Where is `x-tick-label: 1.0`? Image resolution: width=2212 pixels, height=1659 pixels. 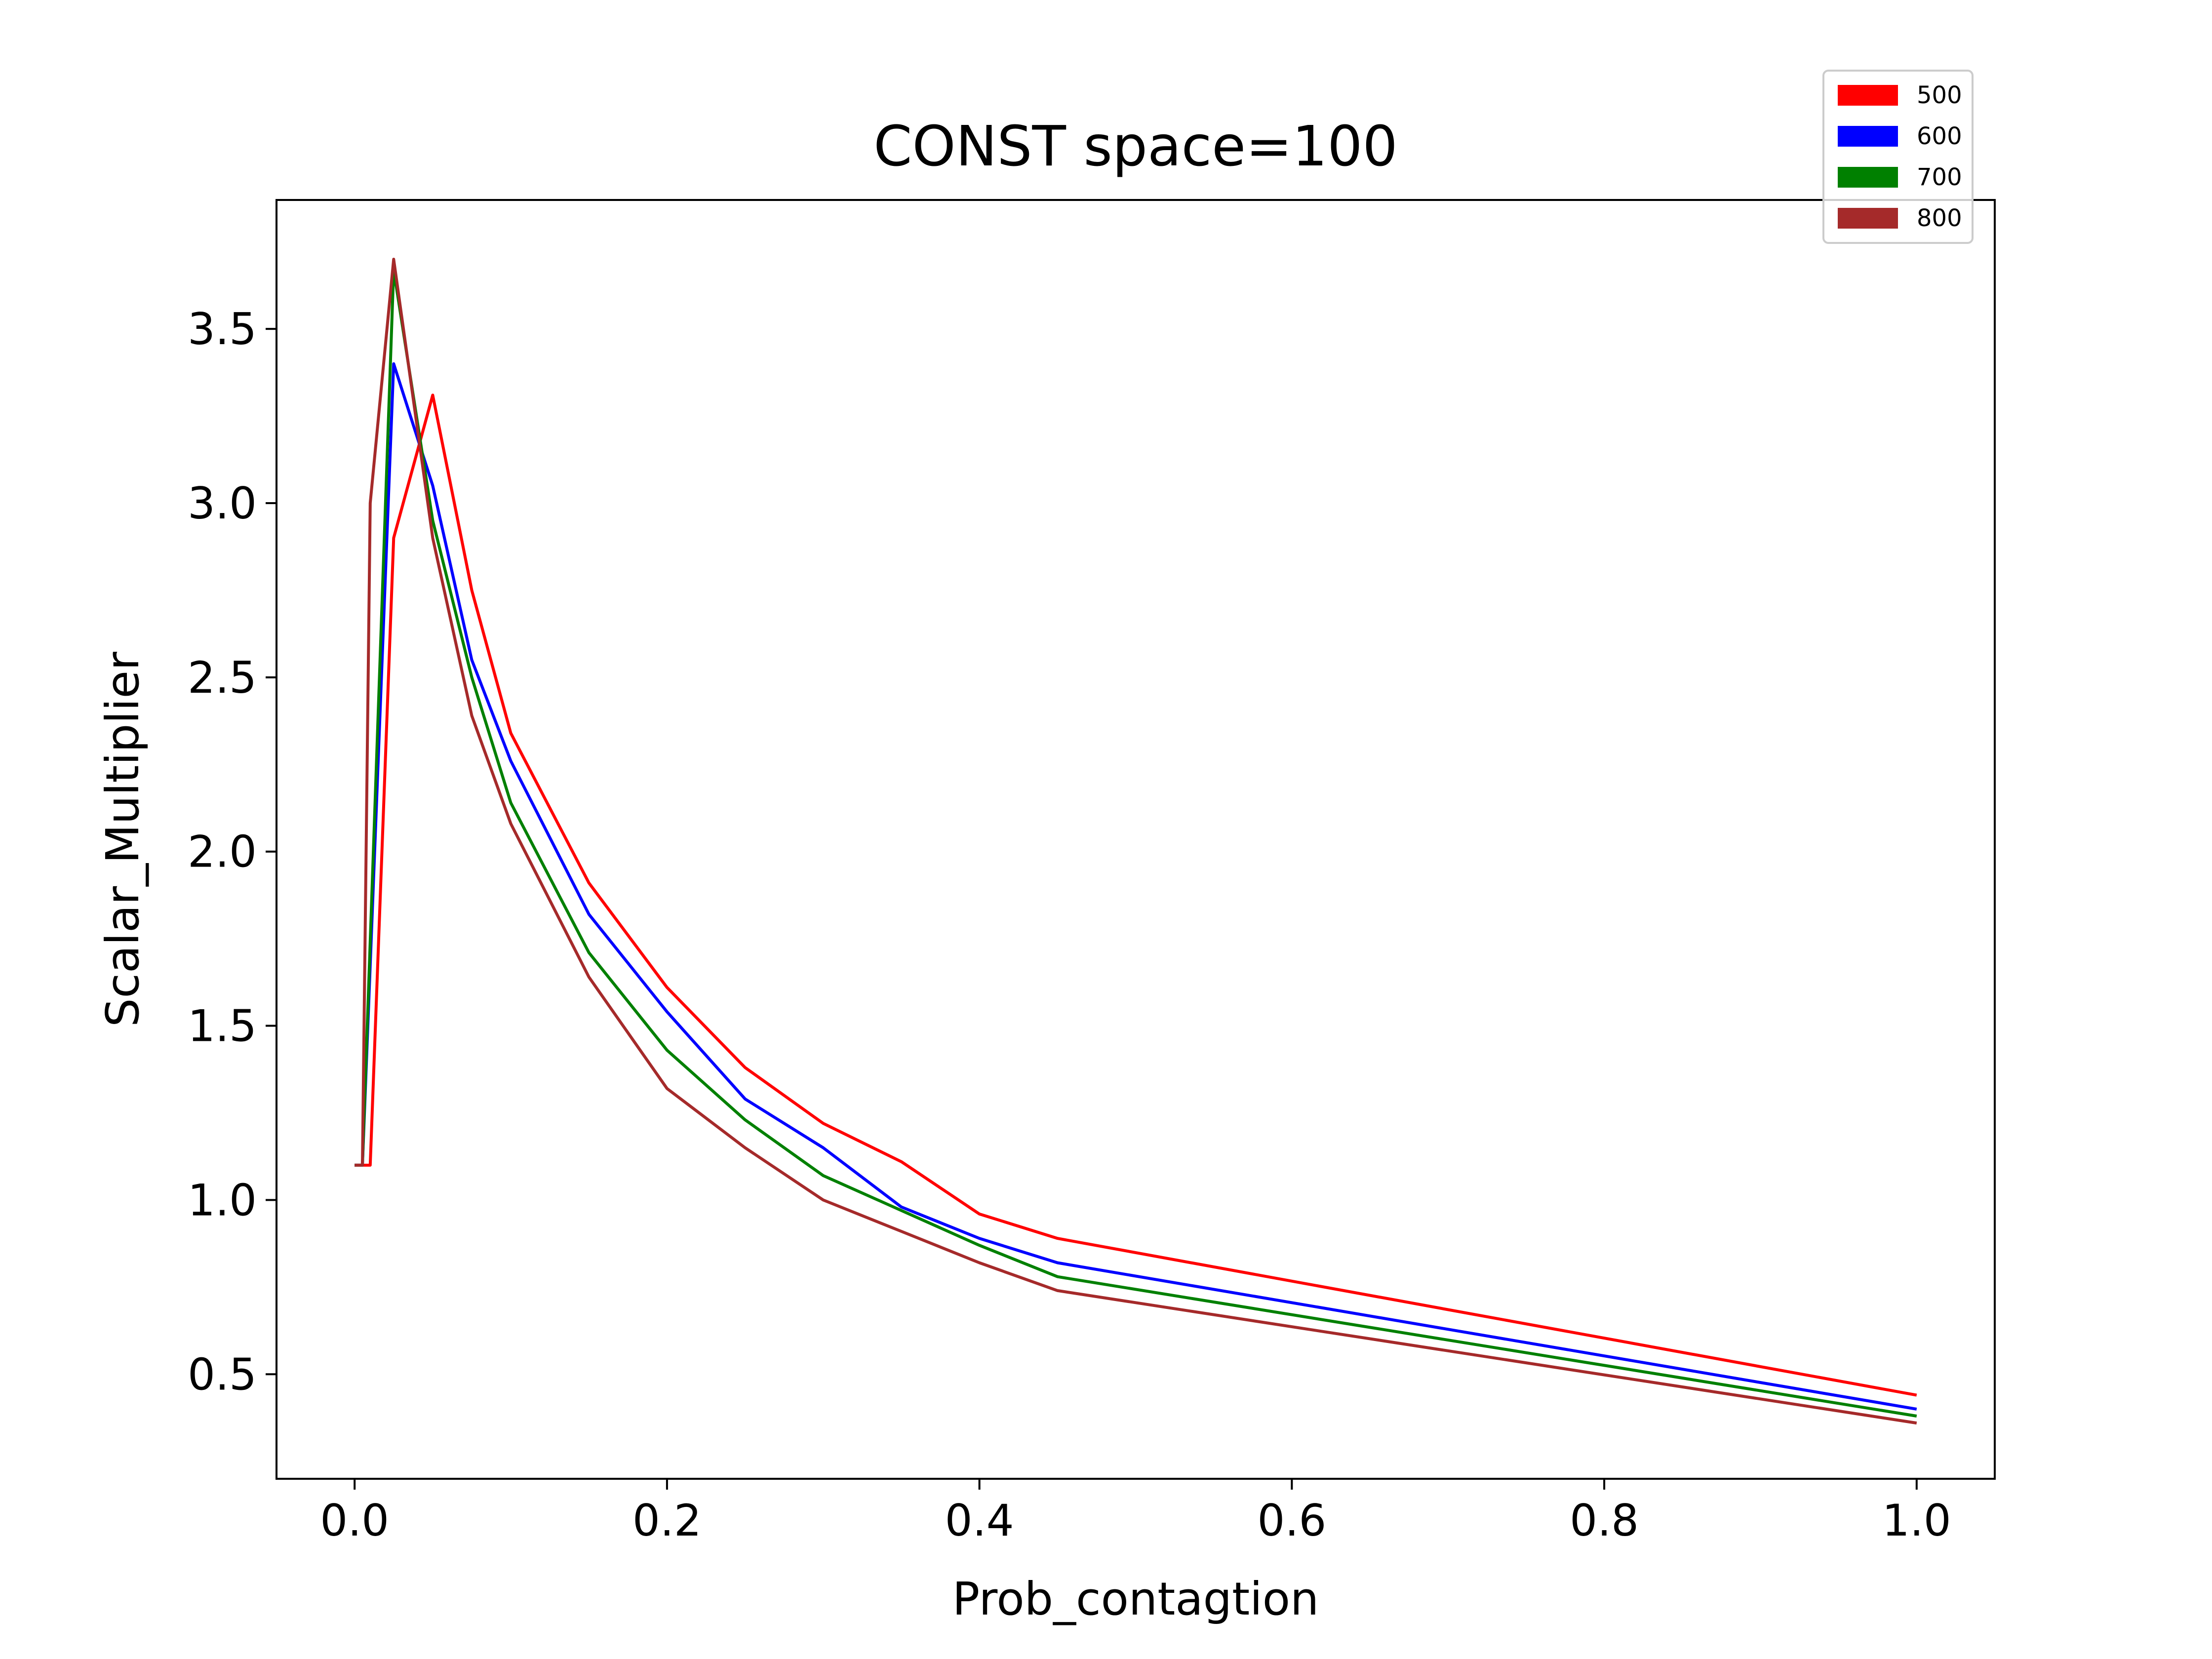 x-tick-label: 1.0 is located at coordinates (1917, 1520).